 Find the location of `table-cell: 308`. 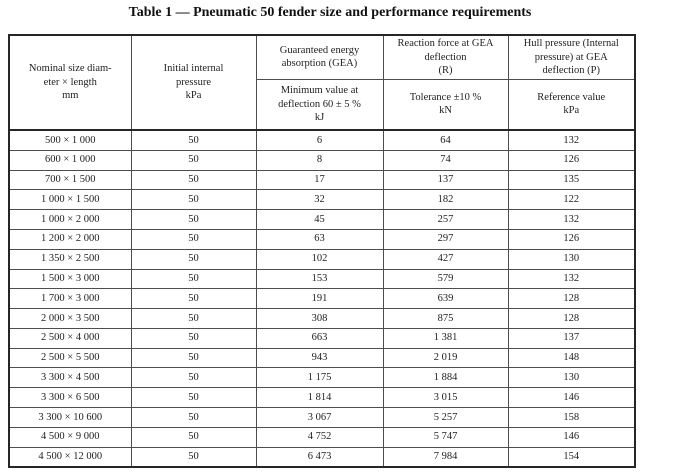

table-cell: 308 is located at coordinates (319, 318).